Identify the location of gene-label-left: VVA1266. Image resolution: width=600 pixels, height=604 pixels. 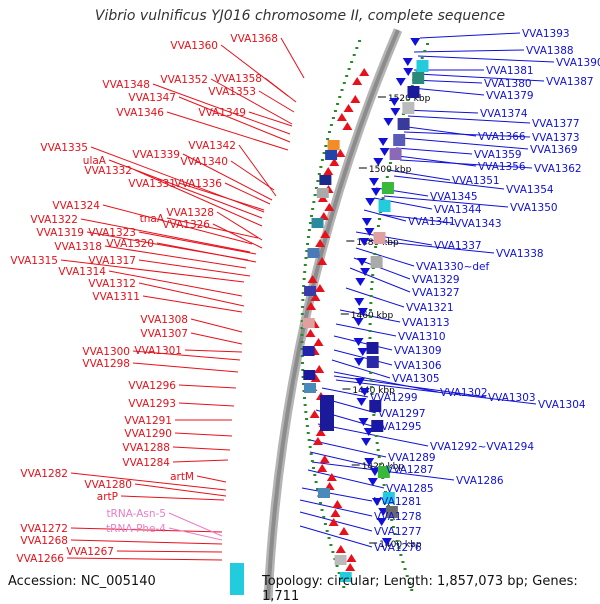
(40, 559).